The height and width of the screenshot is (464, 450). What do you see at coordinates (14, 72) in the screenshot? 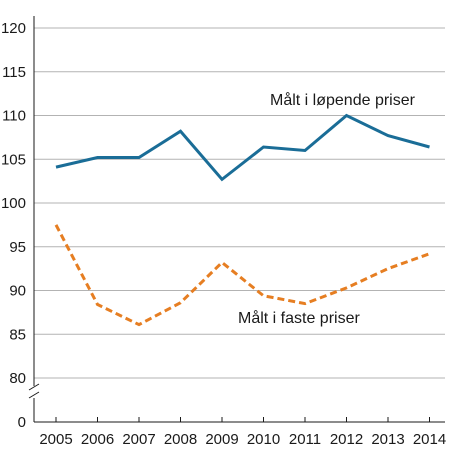
I see `y-tick-label: 115` at bounding box center [14, 72].